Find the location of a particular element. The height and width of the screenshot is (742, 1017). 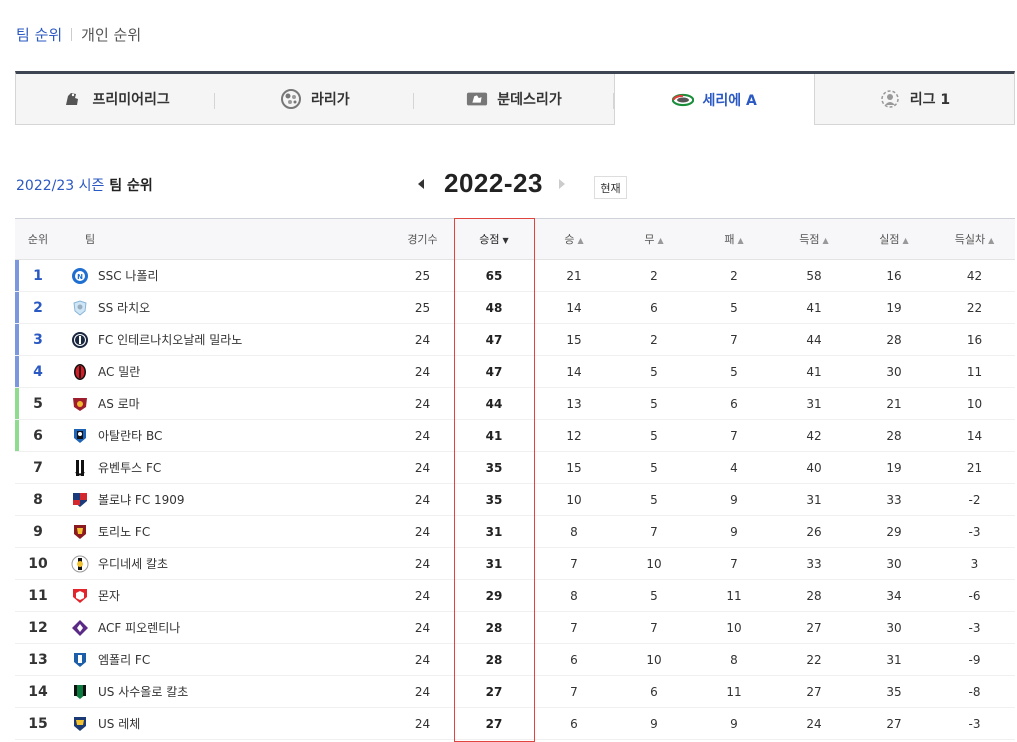

col-goals-against-sort: 실점 ▲ is located at coordinates (894, 239).